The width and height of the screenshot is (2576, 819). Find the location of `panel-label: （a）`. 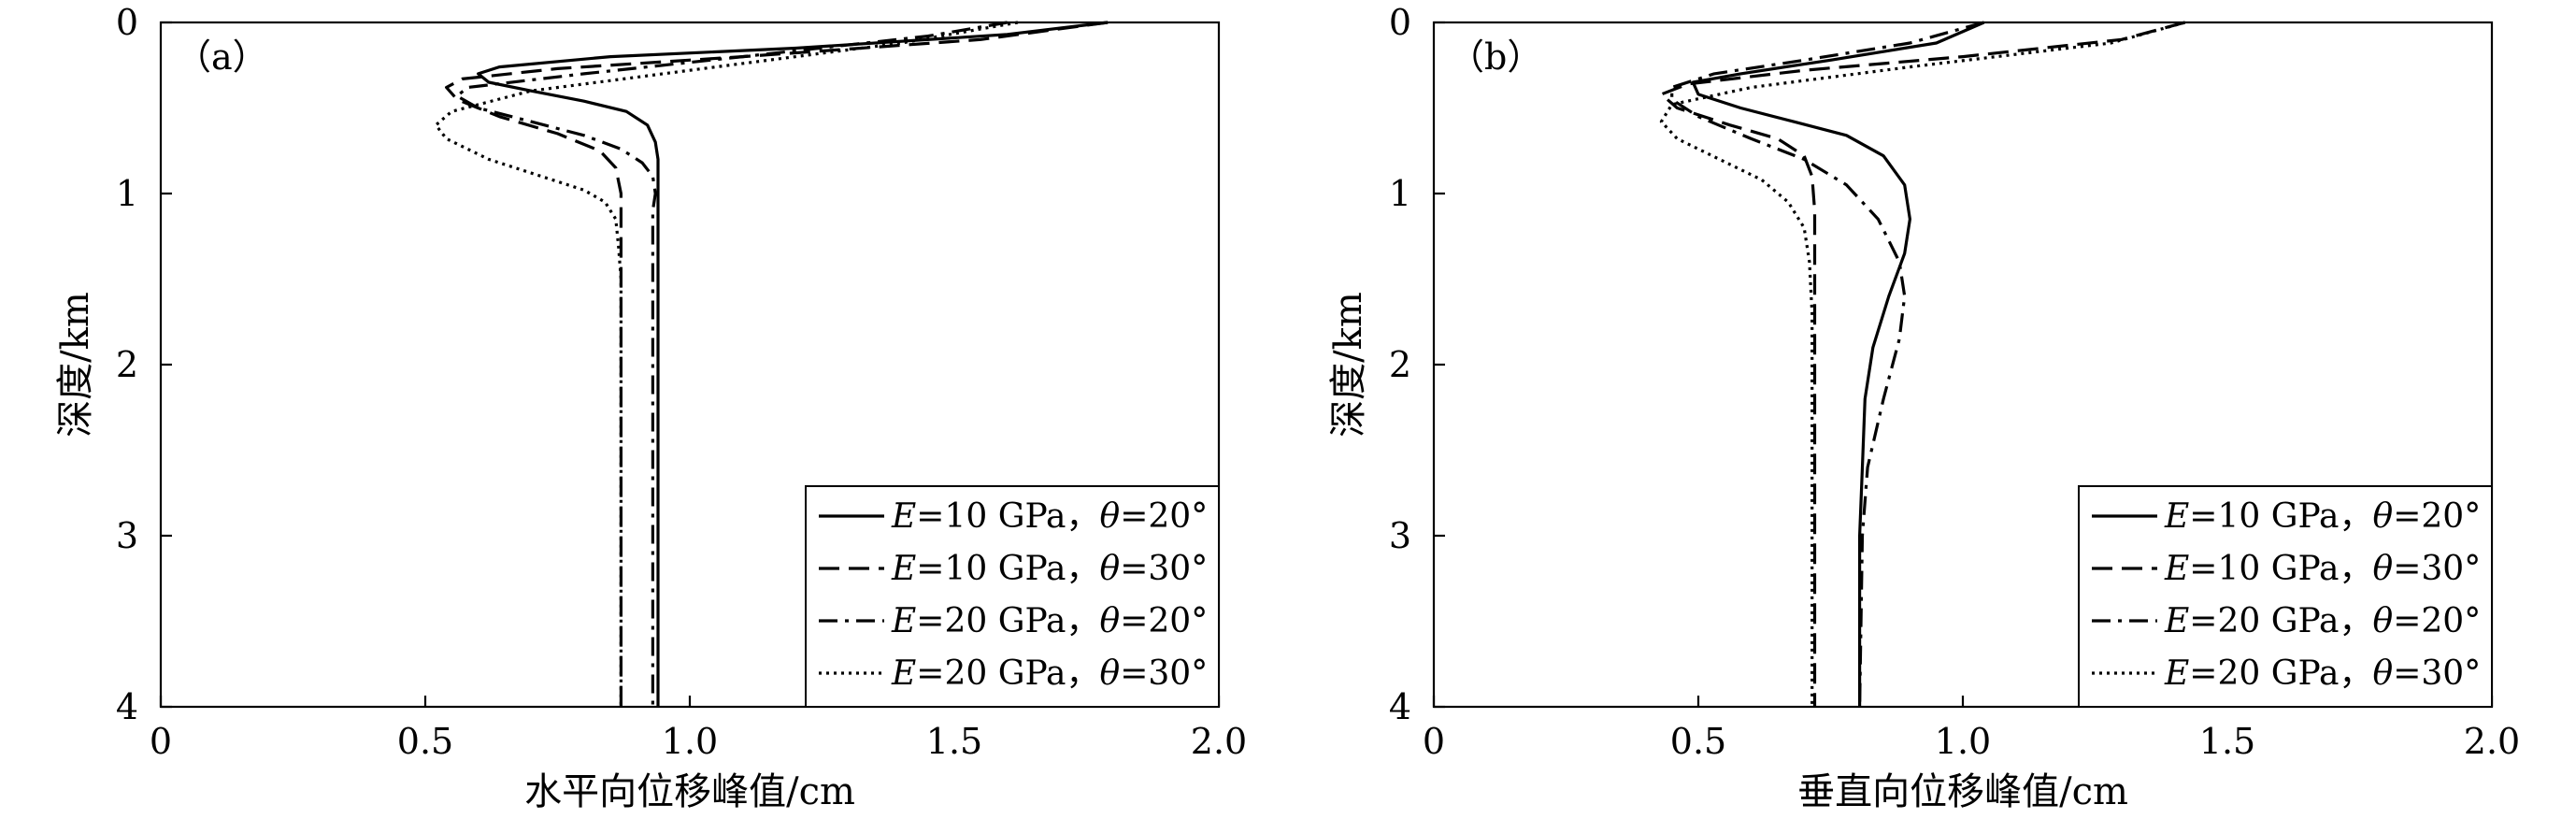

panel-label: （a） is located at coordinates (222, 57).